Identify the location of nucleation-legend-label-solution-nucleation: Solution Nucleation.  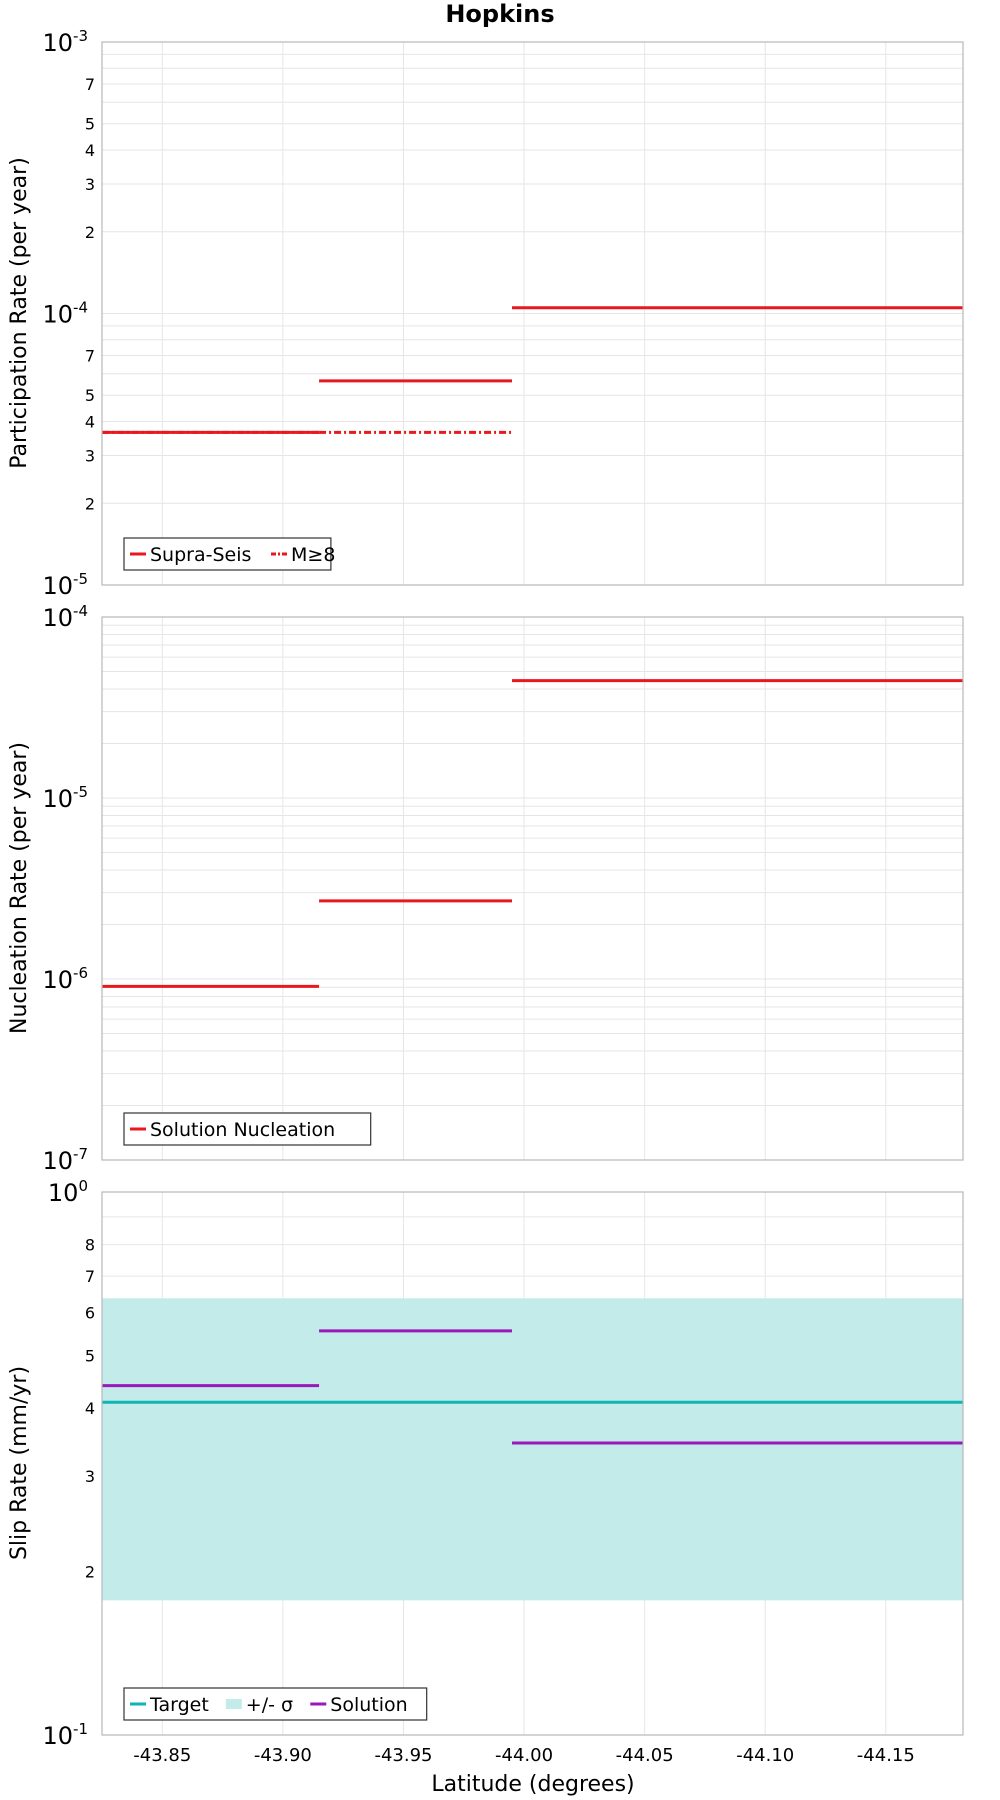
(242, 1130).